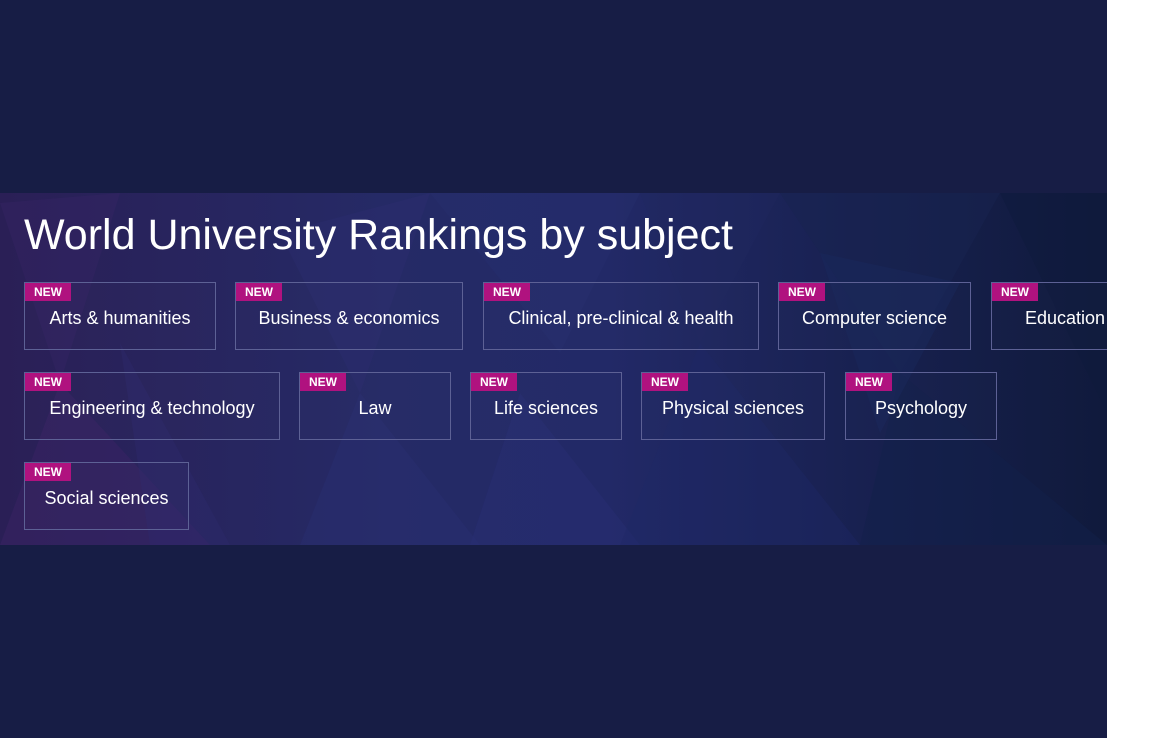 Image resolution: width=1168 pixels, height=738 pixels. I want to click on subject-label: Law, so click(375, 408).